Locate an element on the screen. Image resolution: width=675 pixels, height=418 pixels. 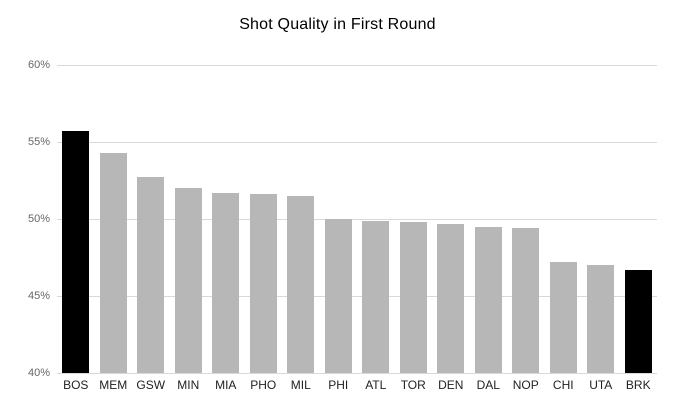
x-tick-label-chi: CHI is located at coordinates (563, 385).